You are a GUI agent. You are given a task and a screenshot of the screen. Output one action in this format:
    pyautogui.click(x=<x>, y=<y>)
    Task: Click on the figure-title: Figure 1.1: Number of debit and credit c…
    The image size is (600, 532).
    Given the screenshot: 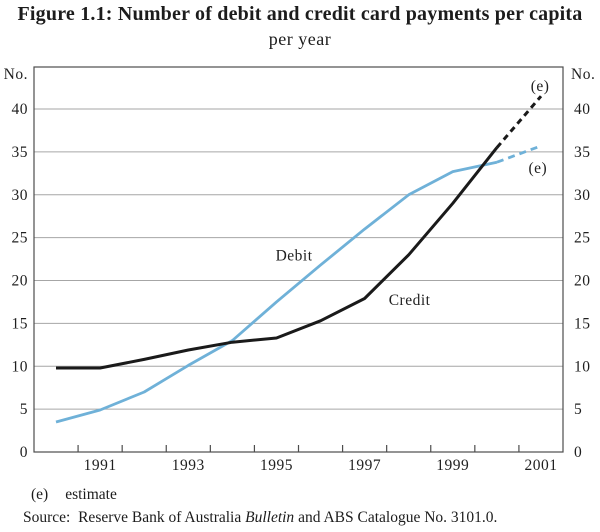 What is the action you would take?
    pyautogui.click(x=300, y=14)
    